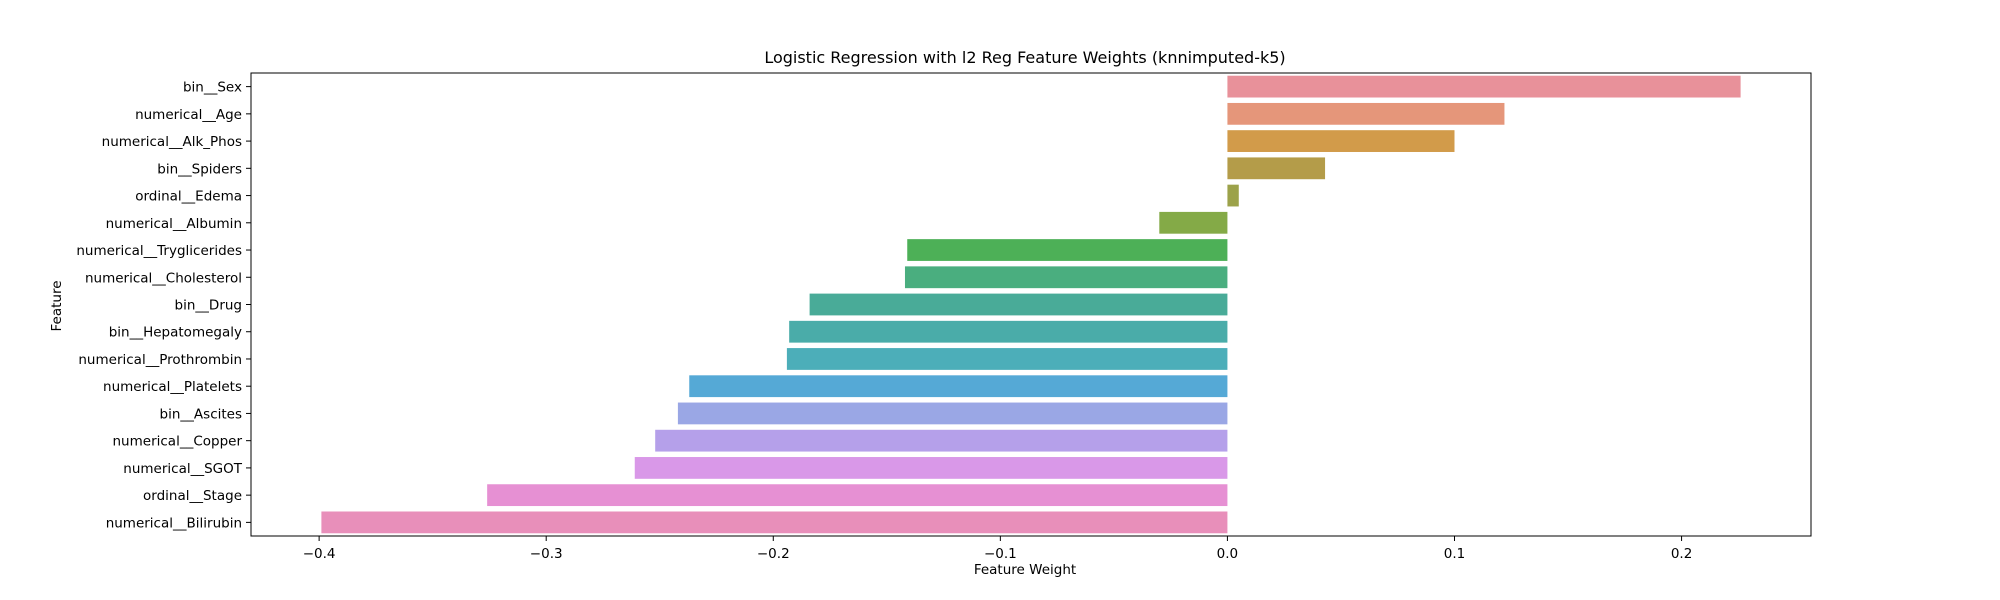 The width and height of the screenshot is (2000, 600). Describe the element at coordinates (1227, 554) in the screenshot. I see `x-tick-label: 0.0` at that location.